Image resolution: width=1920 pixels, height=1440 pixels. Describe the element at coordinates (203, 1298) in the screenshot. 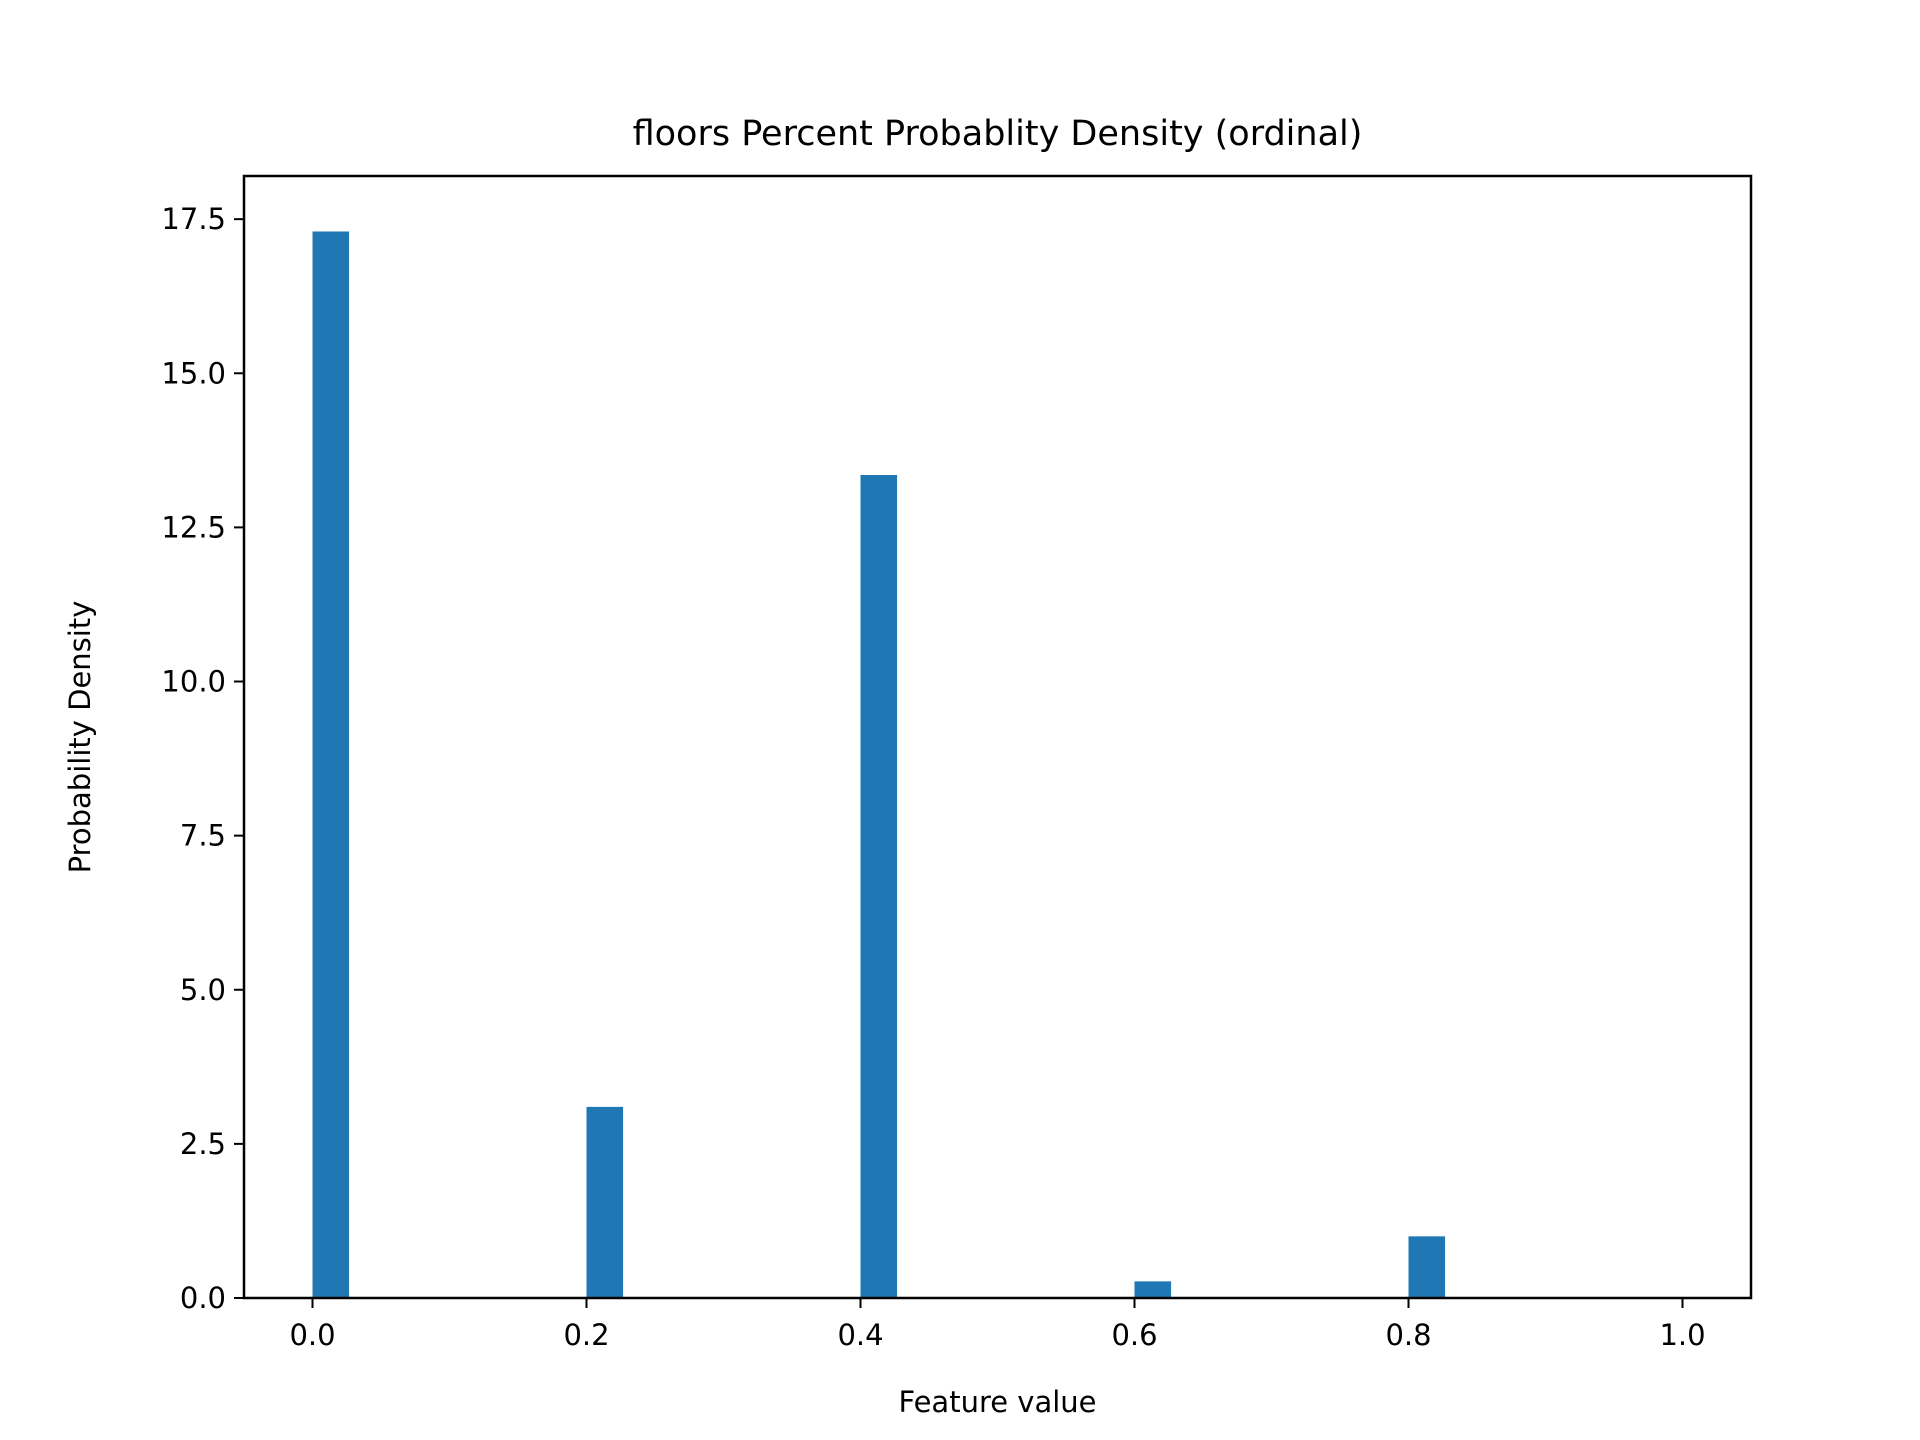

I see `y-tick-label-0: 0.0` at that location.